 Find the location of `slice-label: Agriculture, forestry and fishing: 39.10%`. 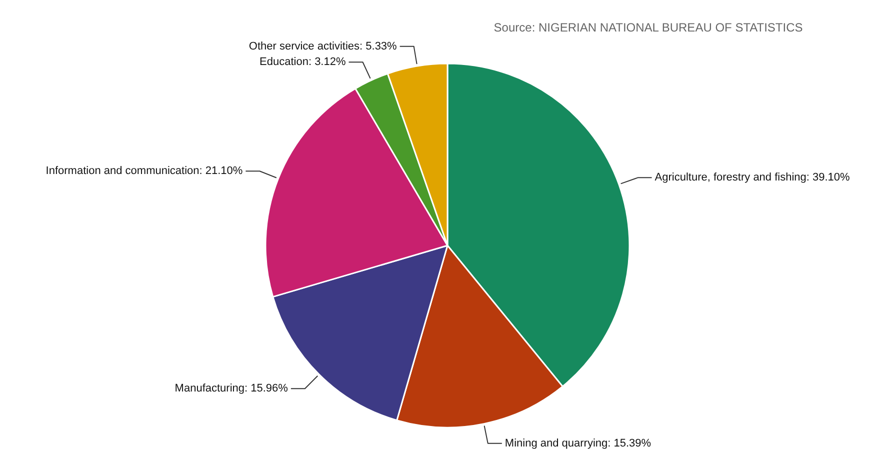

slice-label: Agriculture, forestry and fishing: 39.10% is located at coordinates (752, 178).